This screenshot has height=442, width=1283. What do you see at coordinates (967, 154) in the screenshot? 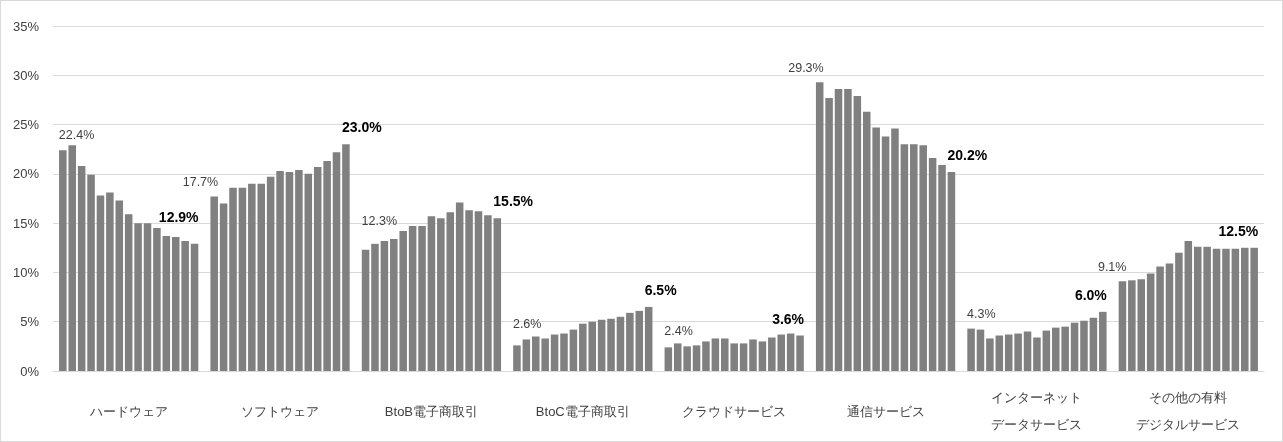
I see `data-label: 20.2%` at bounding box center [967, 154].